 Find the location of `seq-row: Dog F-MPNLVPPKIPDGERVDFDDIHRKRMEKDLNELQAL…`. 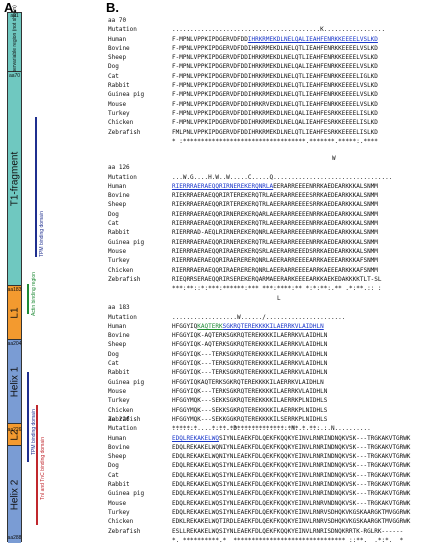

seq-row: Dog F-MPNLVPPKIPDGERVDFDDIHRKRMEKDLNELQAL… is located at coordinates (243, 67).